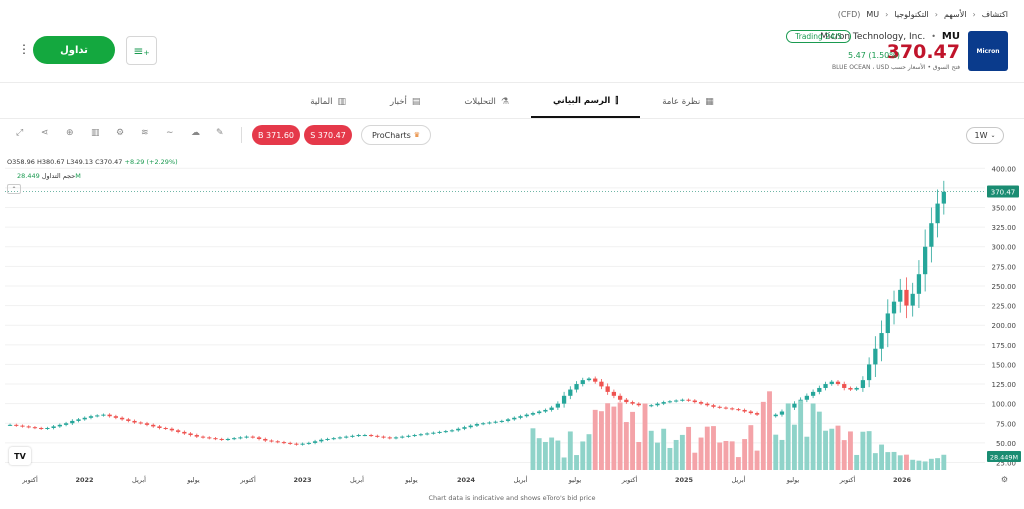  I want to click on grid-icon: ▦, so click(709, 101).